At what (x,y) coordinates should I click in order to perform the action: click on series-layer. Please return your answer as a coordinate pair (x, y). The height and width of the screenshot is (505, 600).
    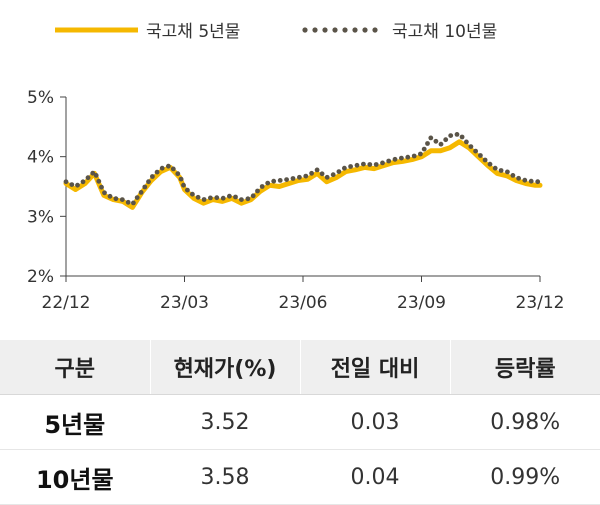
    Looking at the image, I should click on (303, 171).